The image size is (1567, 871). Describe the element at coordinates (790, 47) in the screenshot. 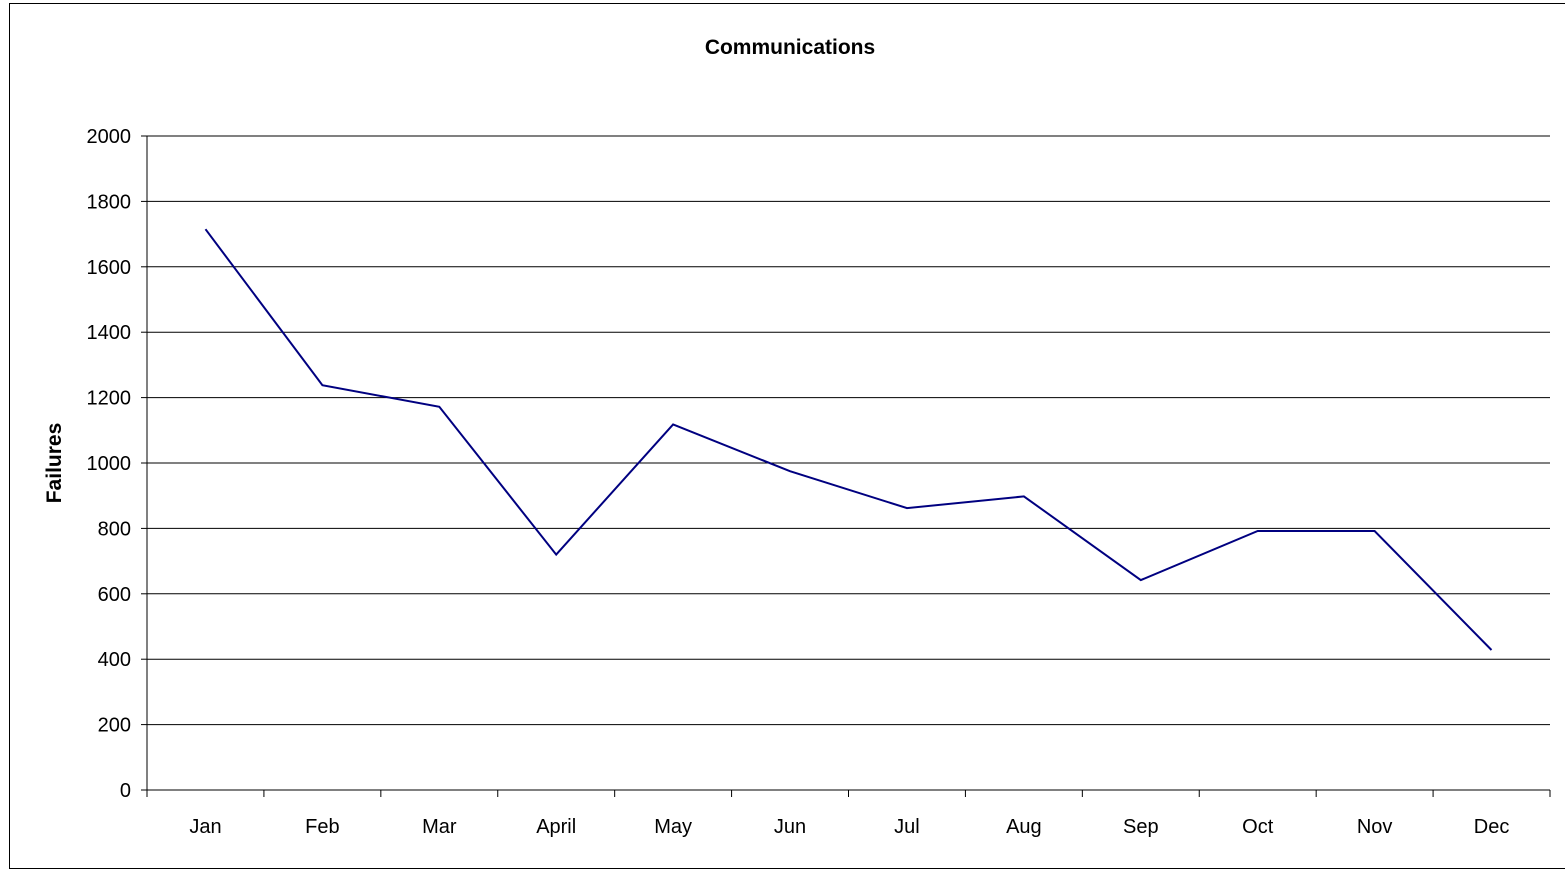

I see `chart-title: Communications` at that location.